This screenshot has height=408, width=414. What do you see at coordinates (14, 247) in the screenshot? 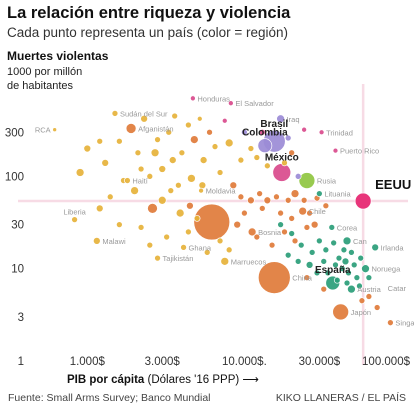
I see `y-axis-ticks: 1 3 10 30 100 300` at bounding box center [14, 247].